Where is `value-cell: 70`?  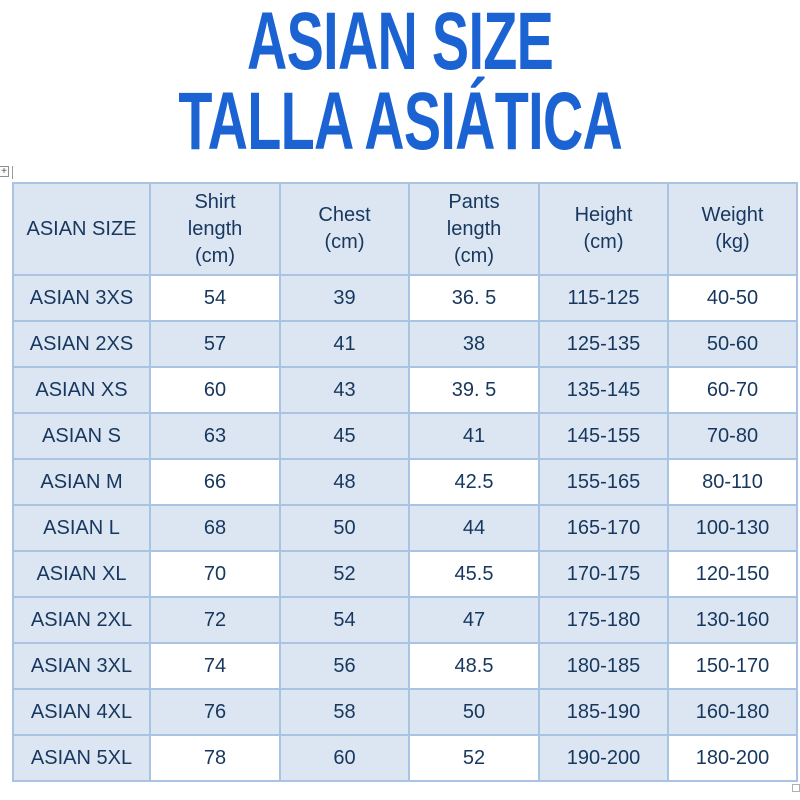
value-cell: 70 is located at coordinates (215, 574).